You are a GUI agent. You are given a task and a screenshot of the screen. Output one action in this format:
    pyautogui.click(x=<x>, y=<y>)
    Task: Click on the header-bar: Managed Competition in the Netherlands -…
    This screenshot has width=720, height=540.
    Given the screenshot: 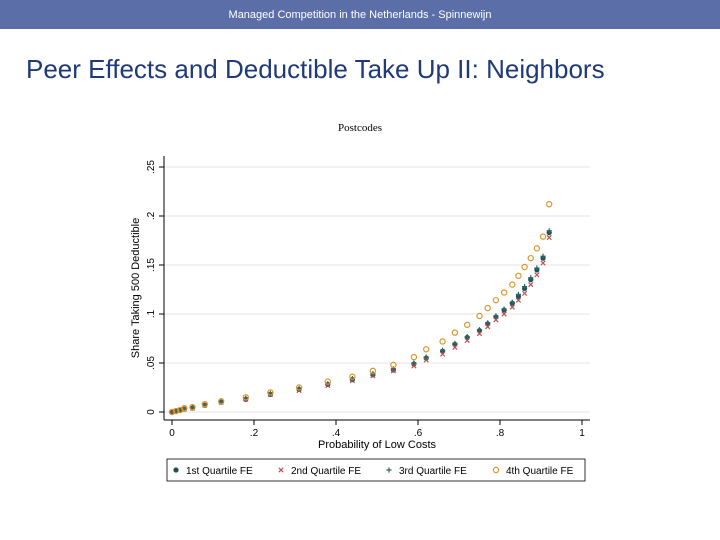 What is the action you would take?
    pyautogui.click(x=360, y=14)
    